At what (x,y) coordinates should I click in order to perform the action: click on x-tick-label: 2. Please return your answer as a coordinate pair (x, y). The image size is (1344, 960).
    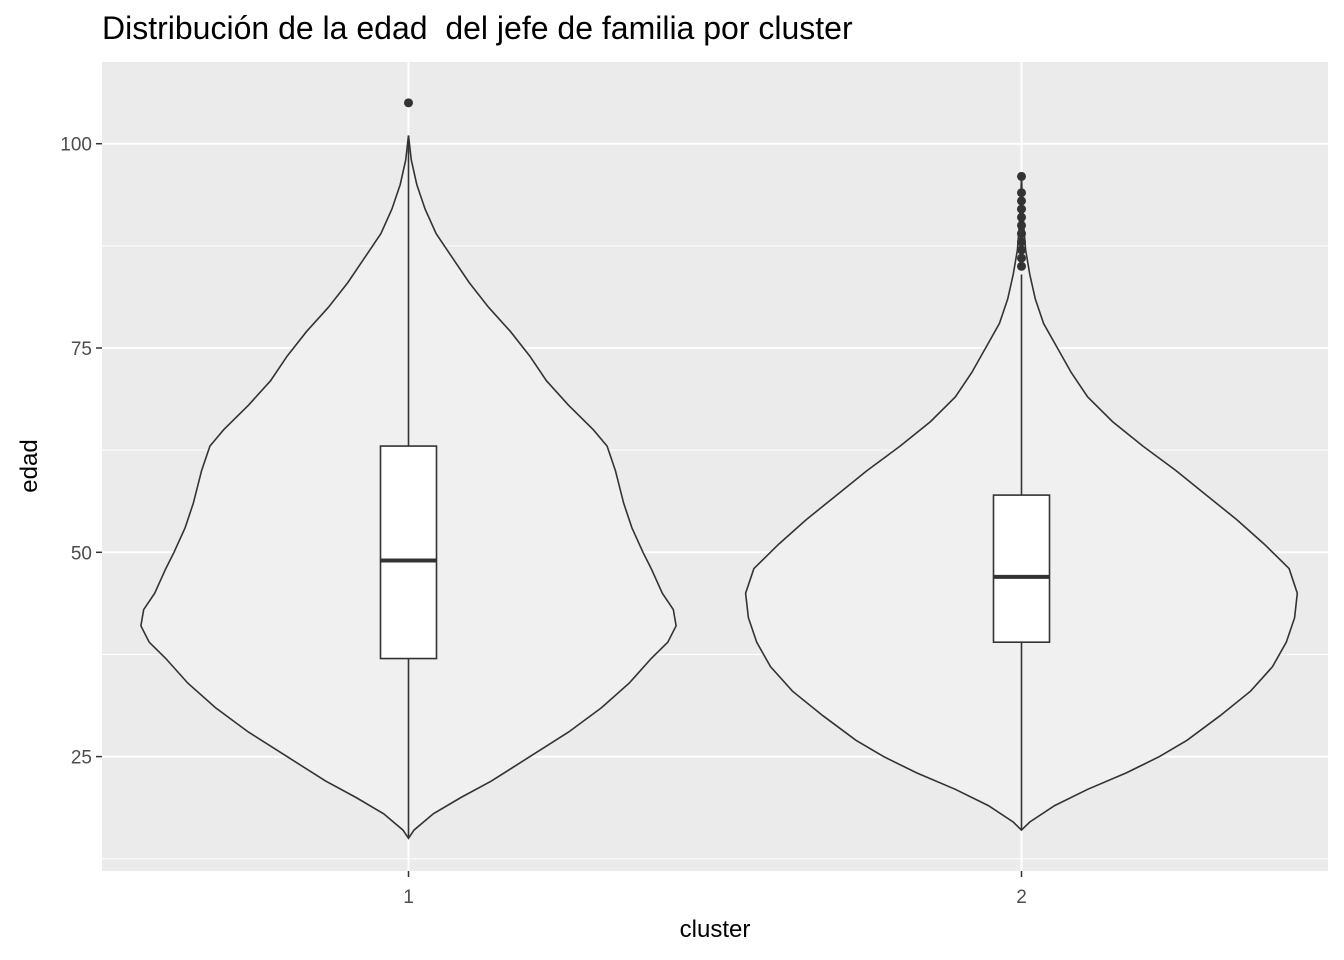
    Looking at the image, I should click on (1021, 897).